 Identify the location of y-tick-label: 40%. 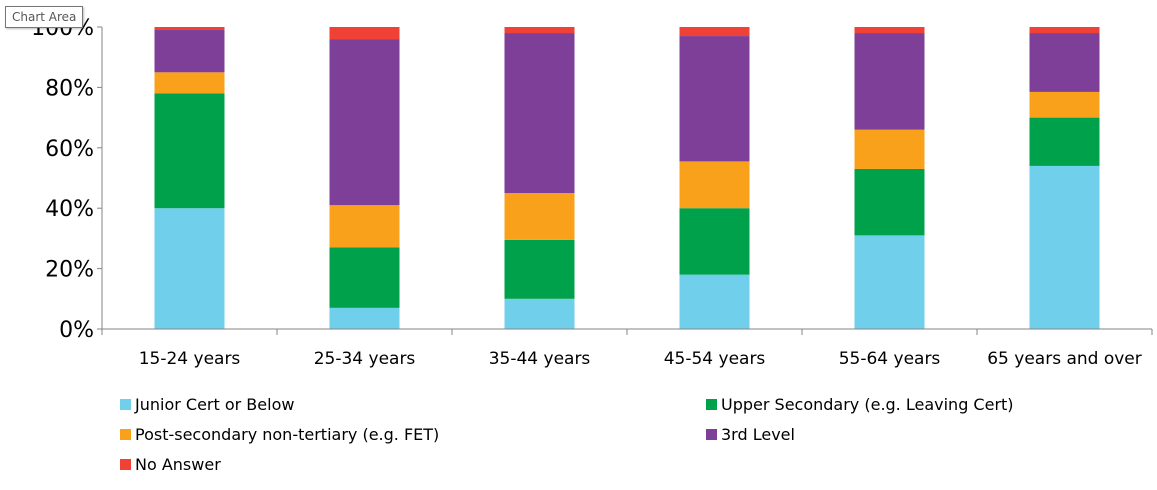
(69, 209).